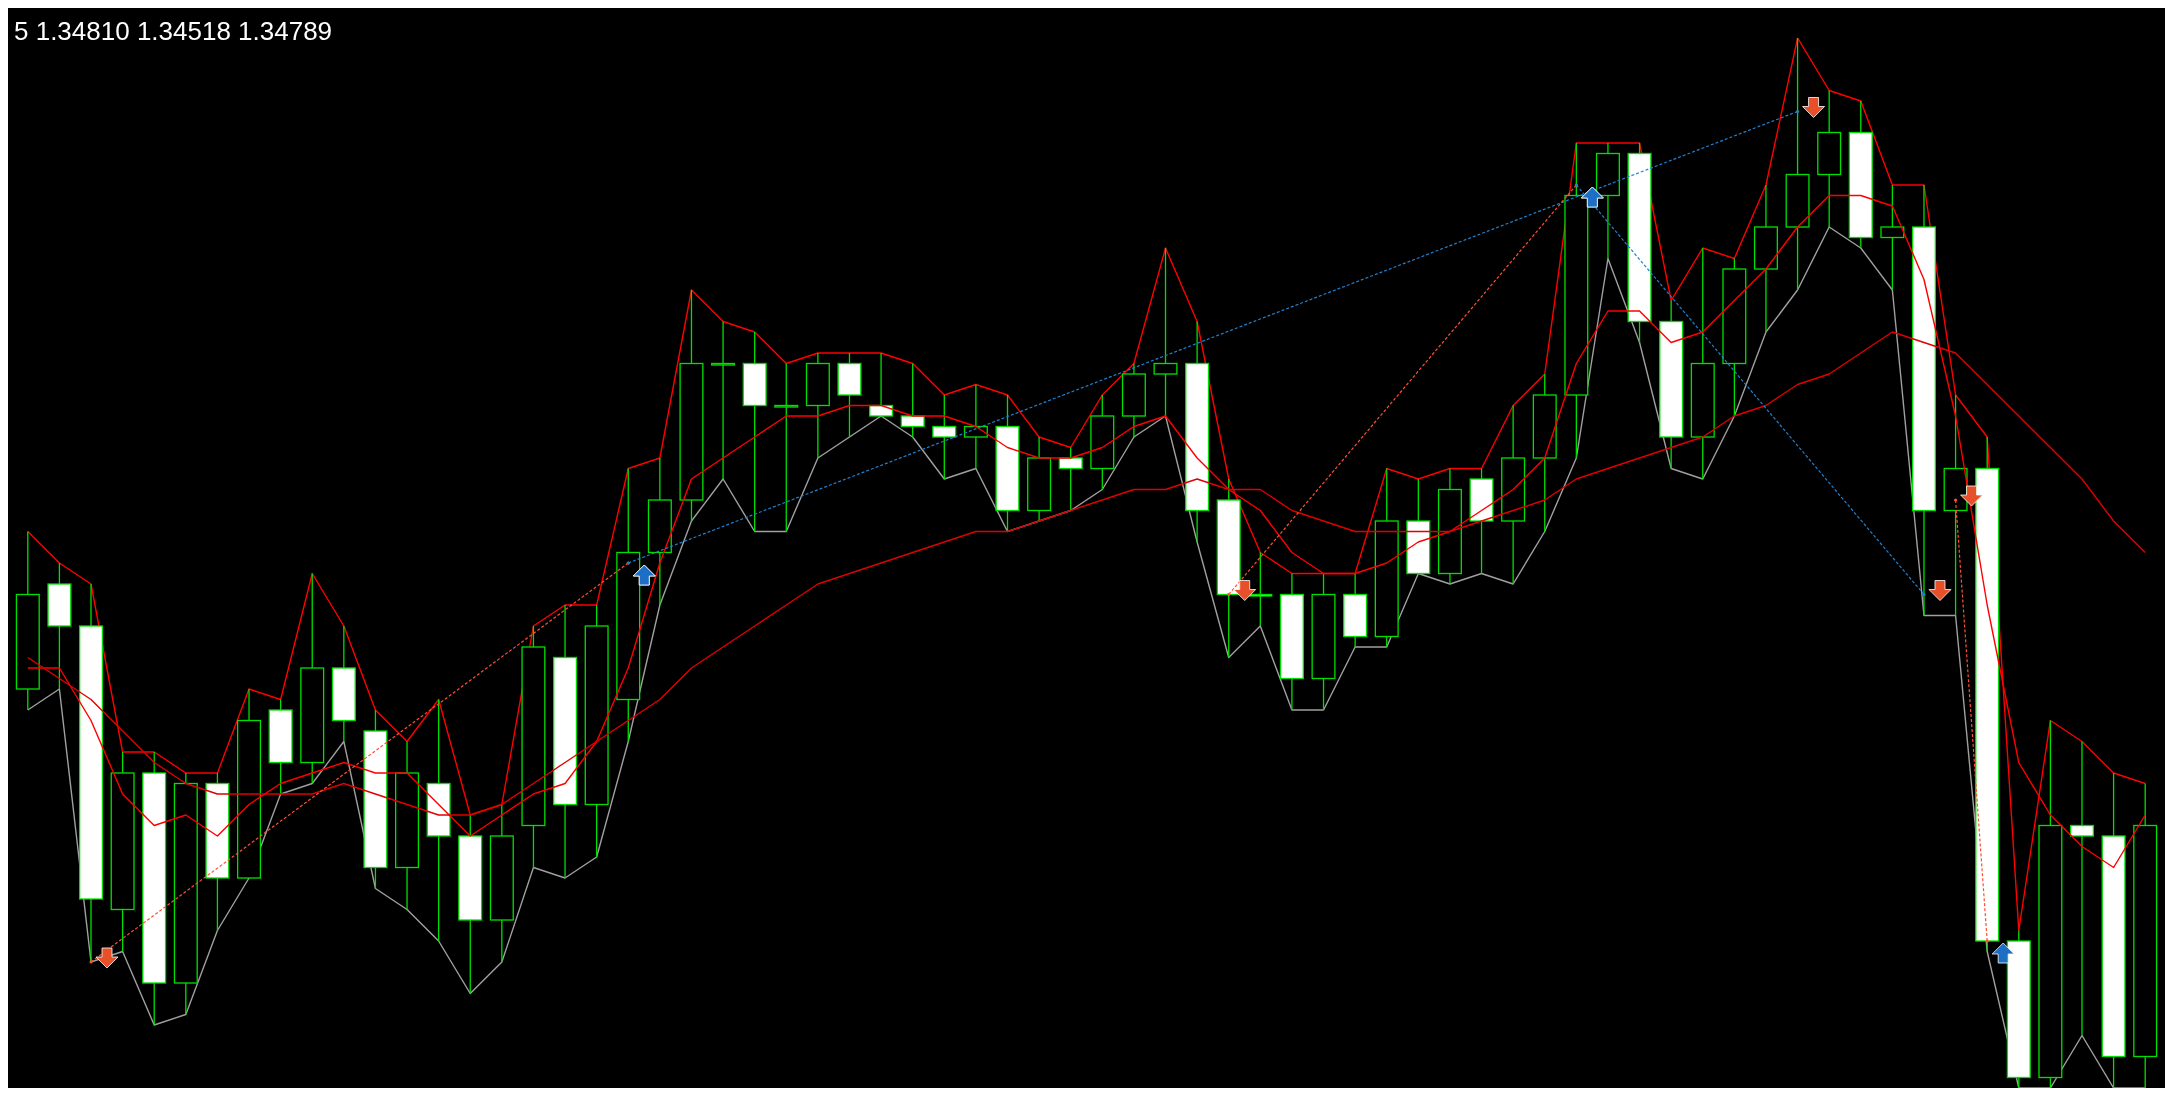 The width and height of the screenshot is (2173, 1108). What do you see at coordinates (173, 31) in the screenshot?
I see `annotation: 5 1.34810 1.34518 1.34789` at bounding box center [173, 31].